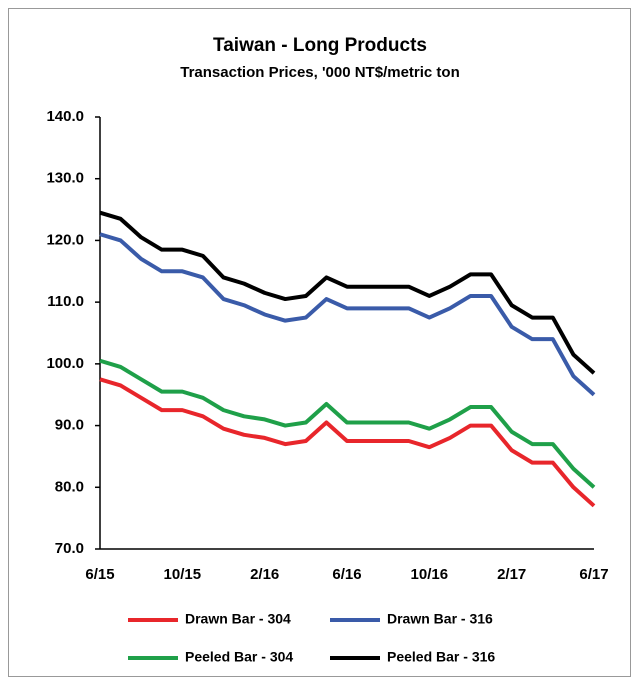  What do you see at coordinates (346, 574) in the screenshot?
I see `x-tick-label: 6/16` at bounding box center [346, 574].